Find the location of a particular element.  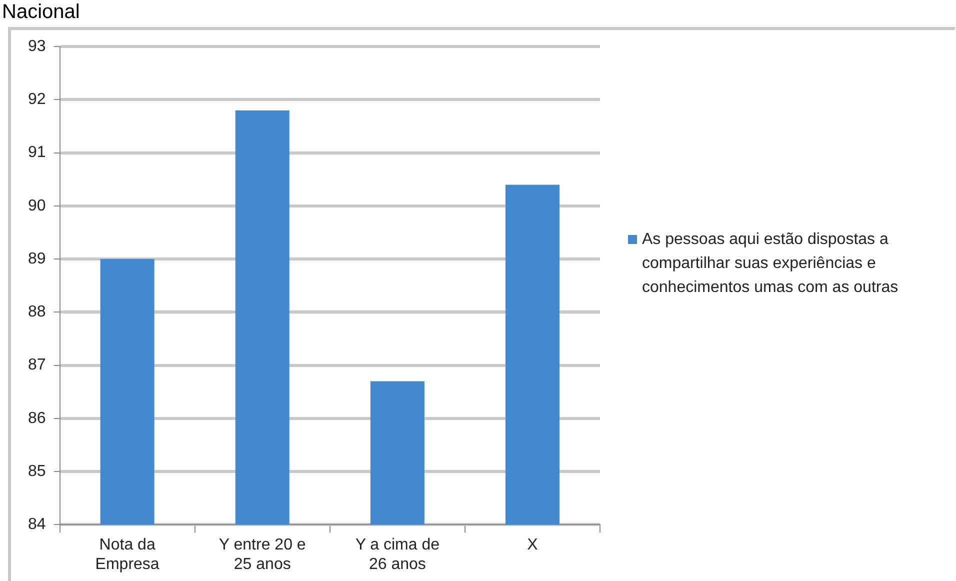

y-tick-label: 89 is located at coordinates (37, 259).